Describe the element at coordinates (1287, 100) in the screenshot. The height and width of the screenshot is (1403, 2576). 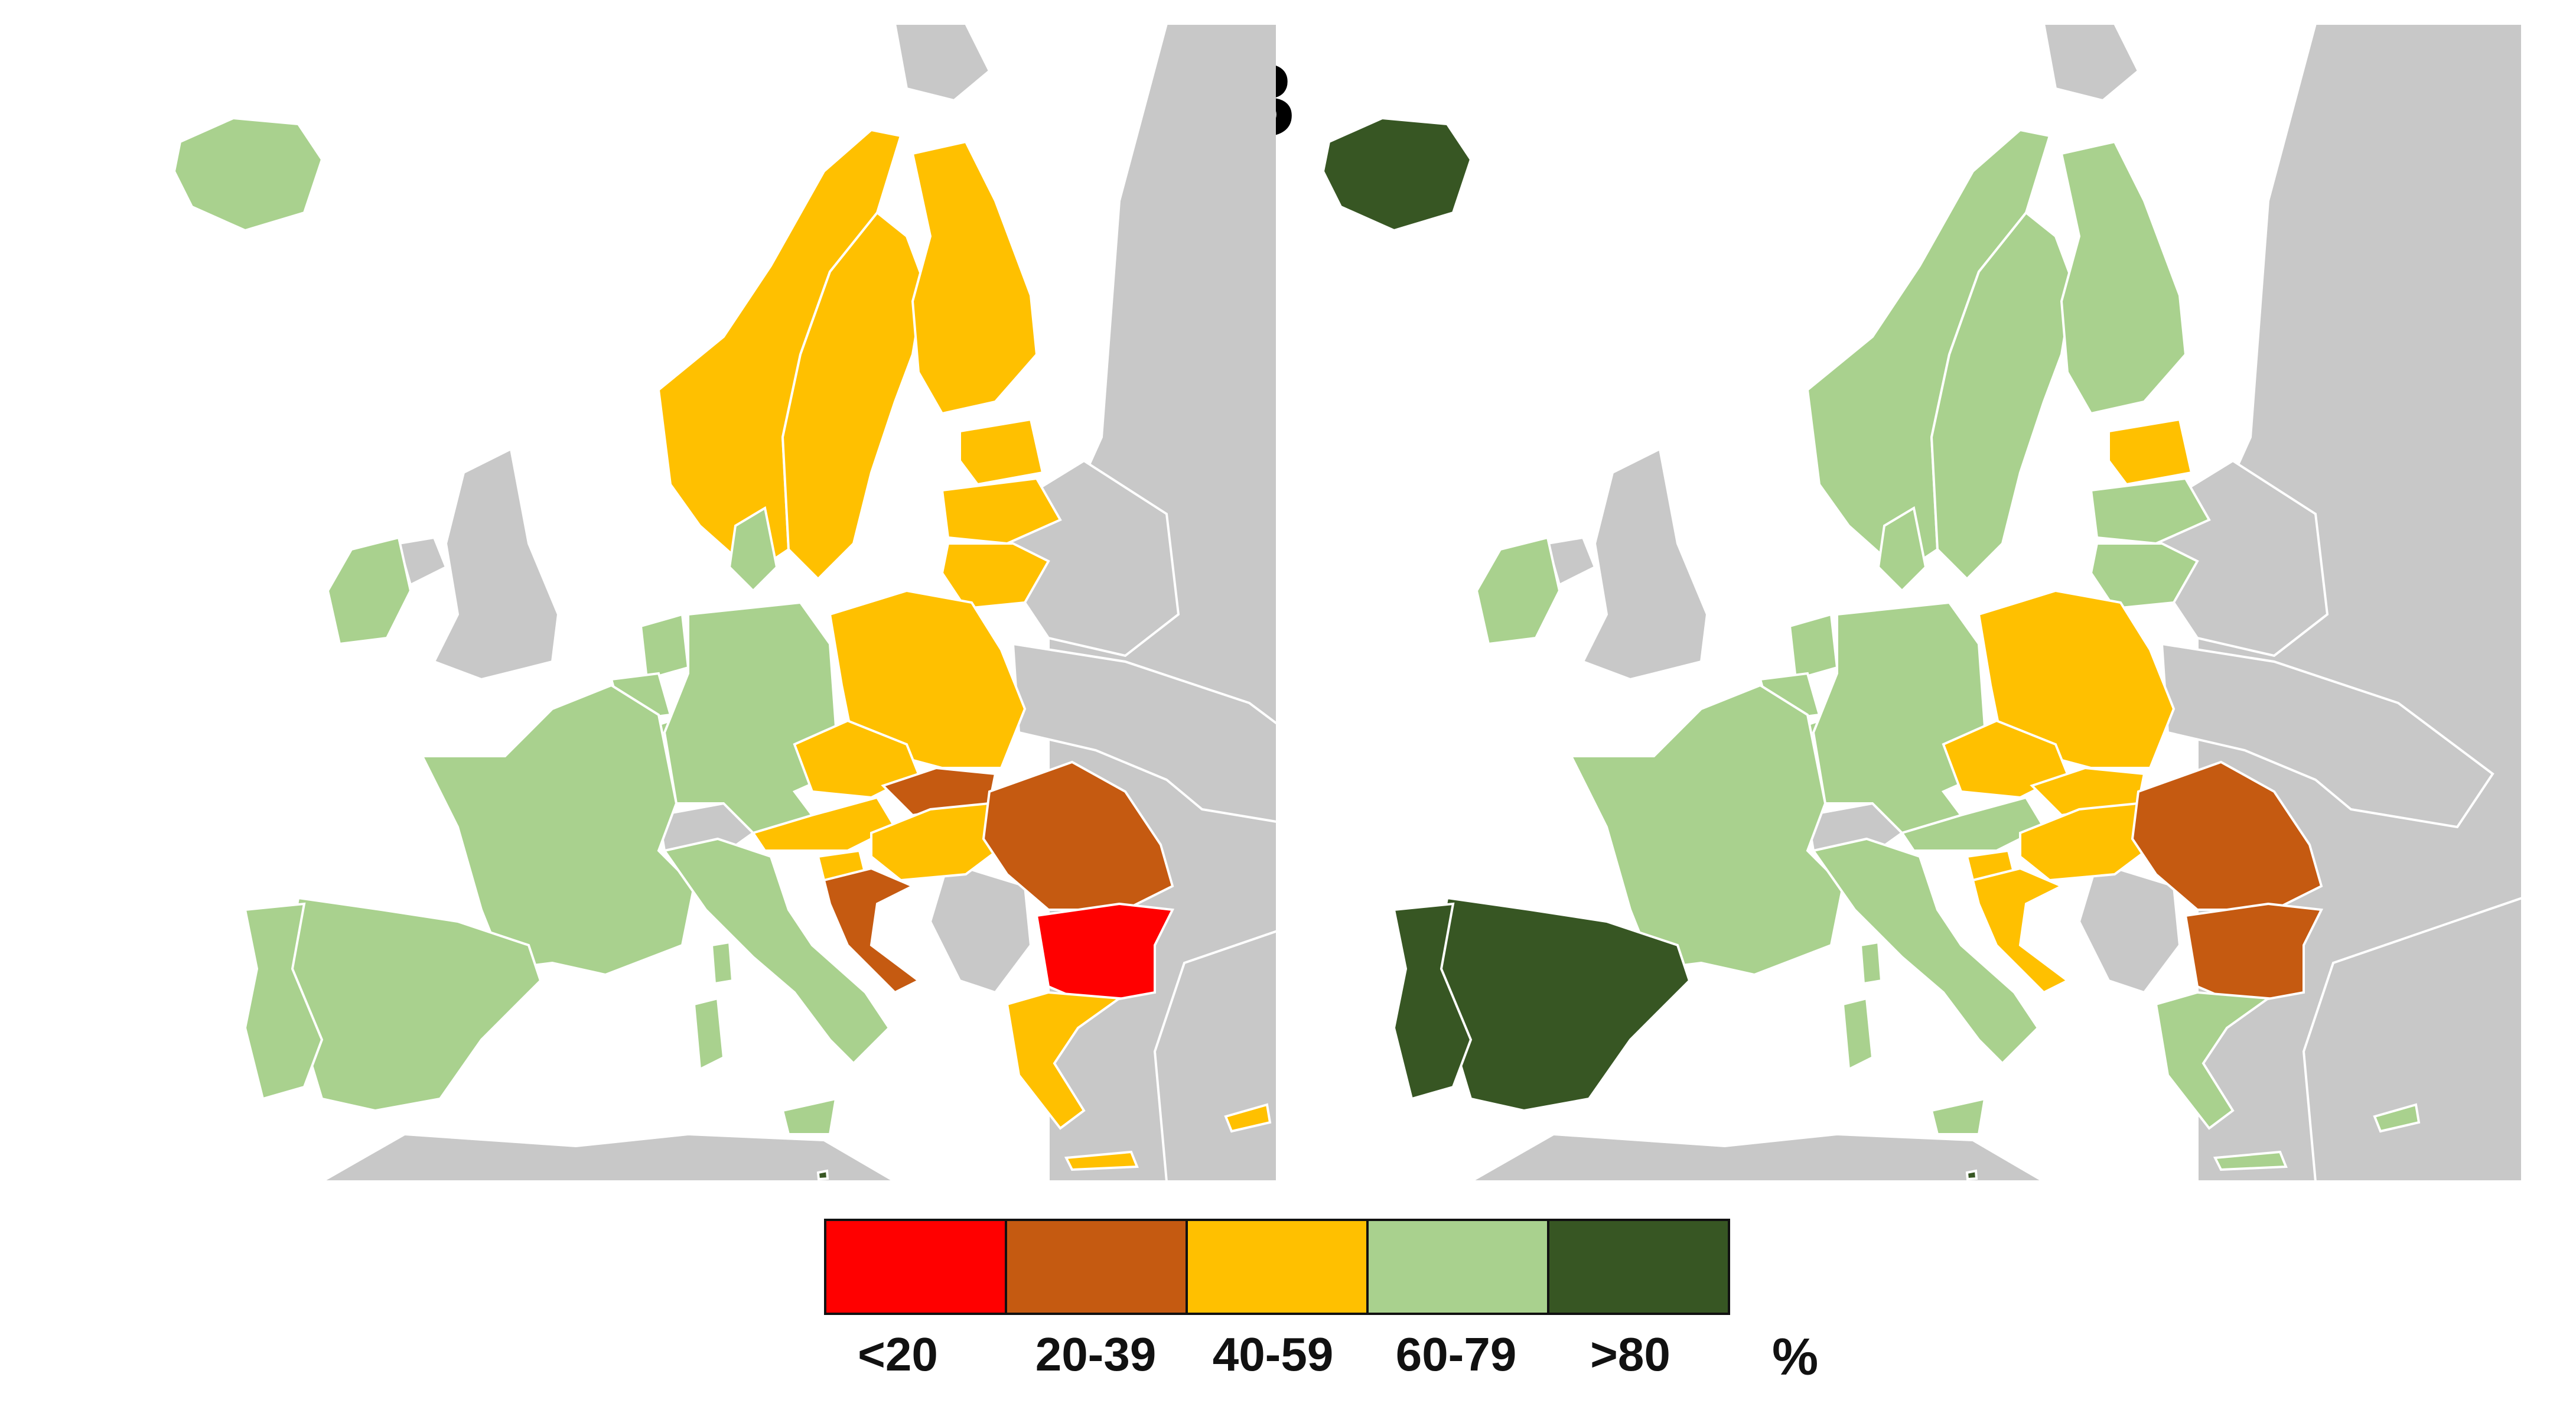
I see `panel-label: B` at that location.